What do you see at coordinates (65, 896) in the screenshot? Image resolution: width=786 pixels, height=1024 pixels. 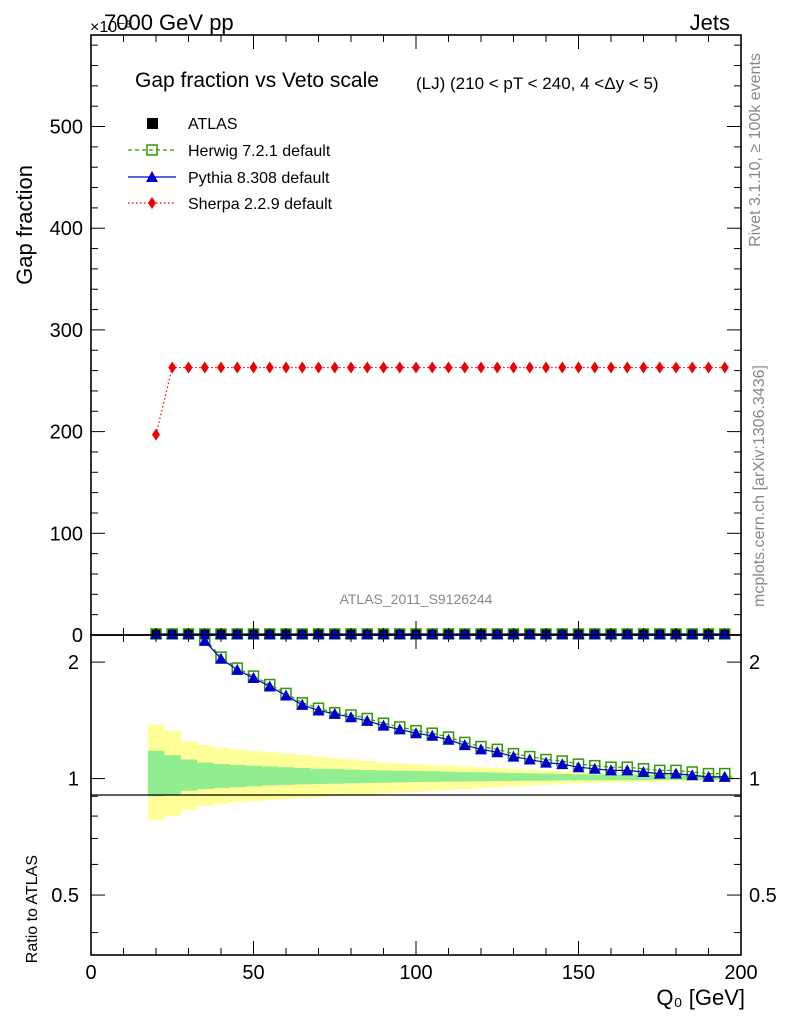 I see `lower-ytick-label: 0.5` at bounding box center [65, 896].